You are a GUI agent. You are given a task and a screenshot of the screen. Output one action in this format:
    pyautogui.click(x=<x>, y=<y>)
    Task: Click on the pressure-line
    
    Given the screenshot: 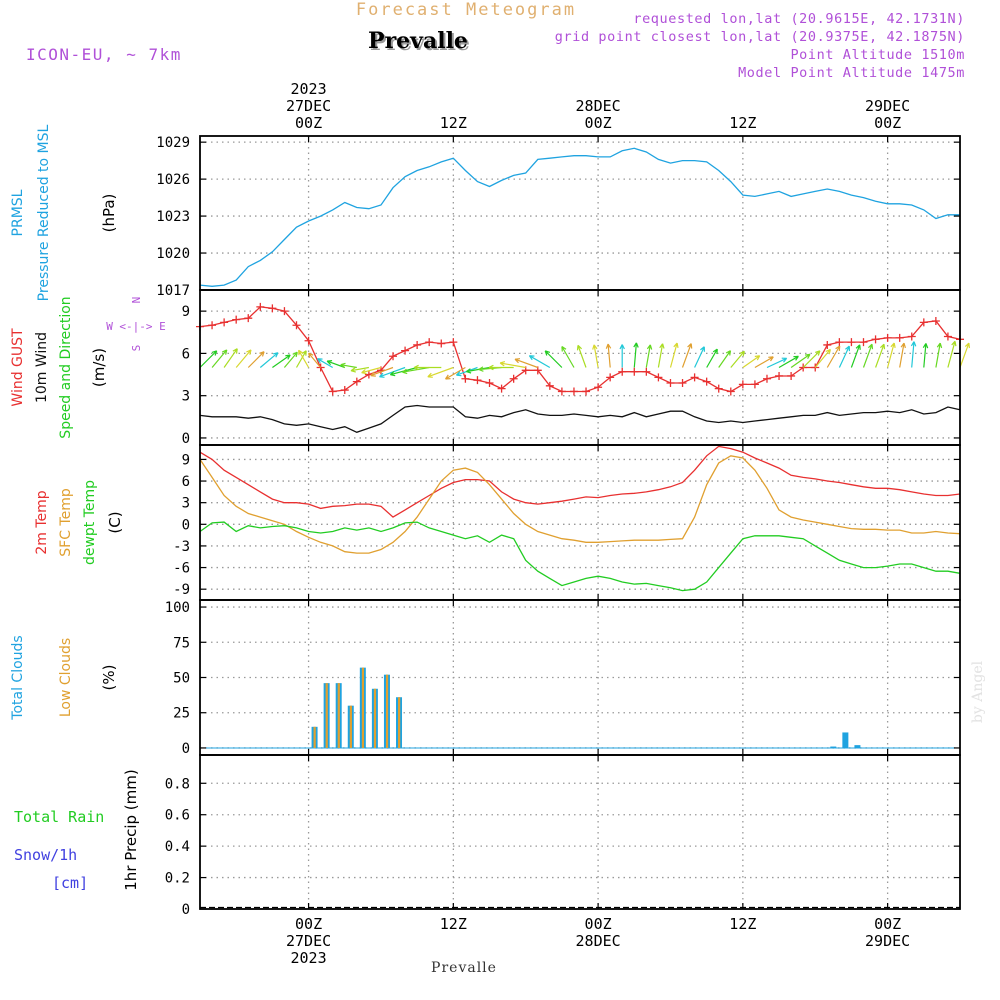 What is the action you would take?
    pyautogui.click(x=579, y=217)
    